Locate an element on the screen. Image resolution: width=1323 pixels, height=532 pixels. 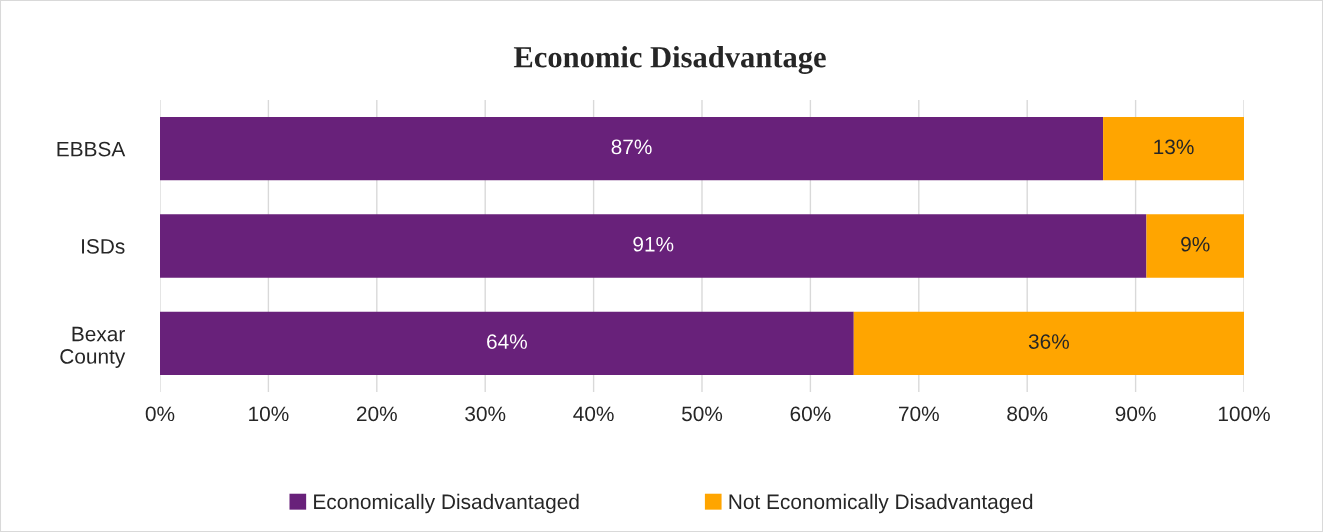
y-tick-label: EBBSA is located at coordinates (91, 149).